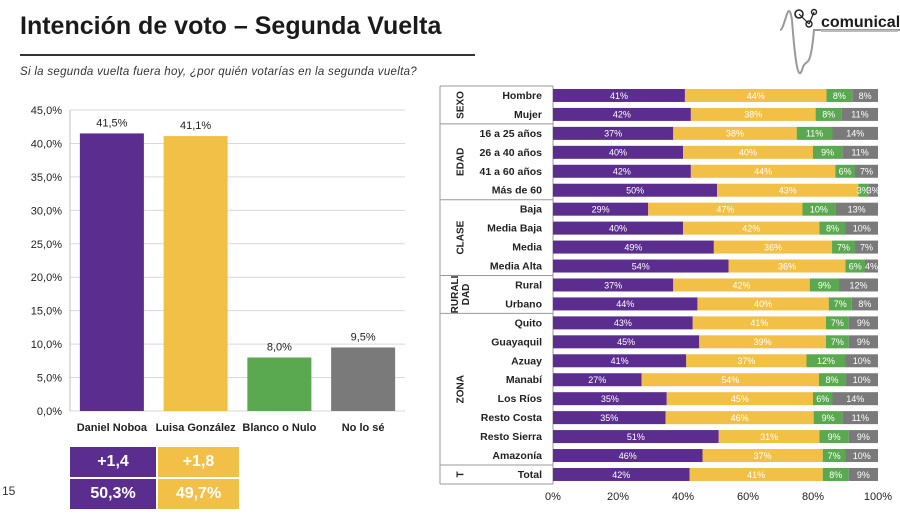 The width and height of the screenshot is (900, 517). What do you see at coordinates (517, 456) in the screenshot?
I see `row-label: Amazonía` at bounding box center [517, 456].